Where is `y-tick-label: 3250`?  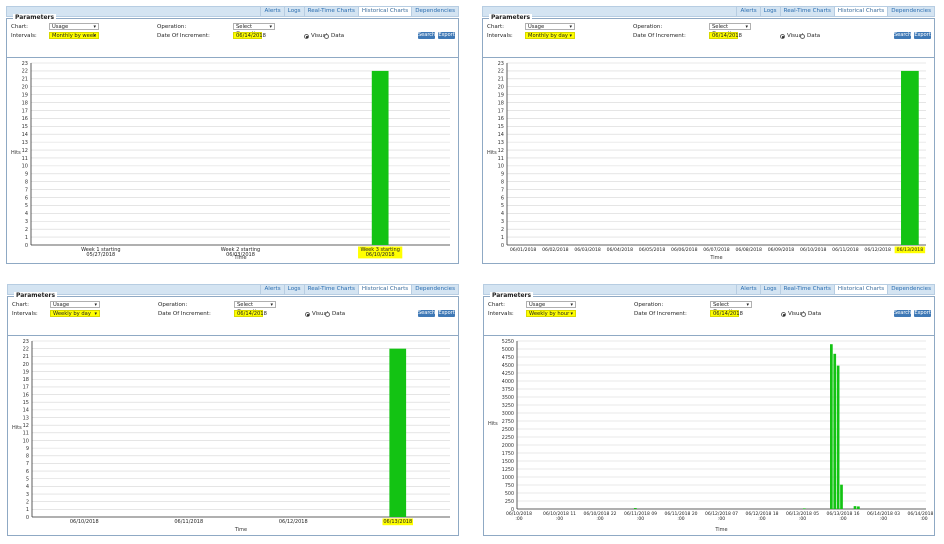
y-tick-label: 3250 is located at coordinates (508, 406).